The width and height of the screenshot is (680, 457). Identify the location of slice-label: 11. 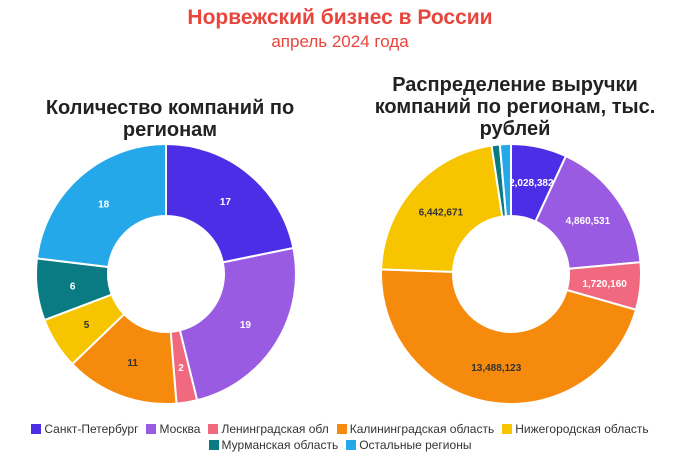
(132, 363).